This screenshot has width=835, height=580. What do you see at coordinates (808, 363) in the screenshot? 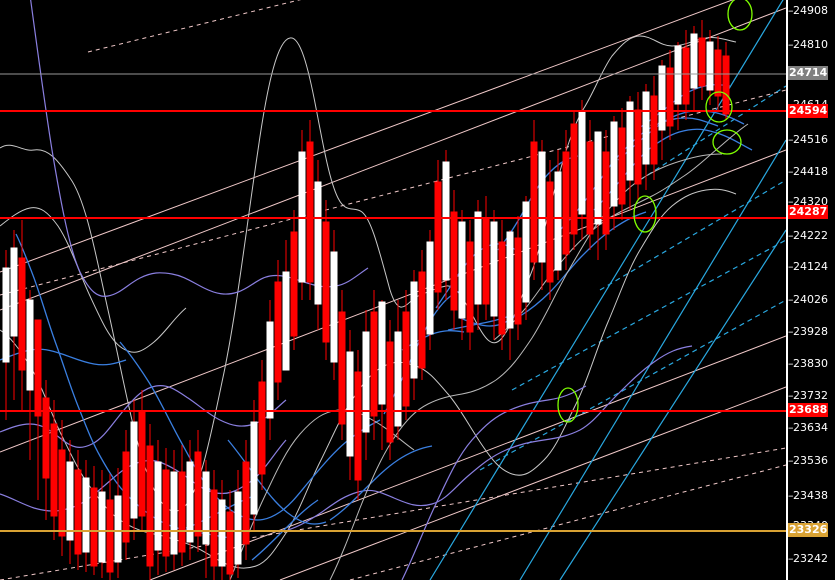
I see `axis-tick: –23830` at bounding box center [808, 363].